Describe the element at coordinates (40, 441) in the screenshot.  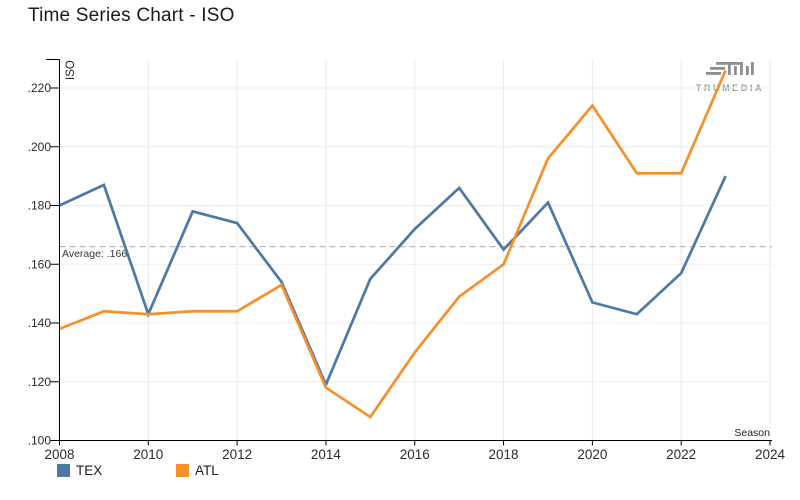
I see `y-tick-label: .100` at that location.